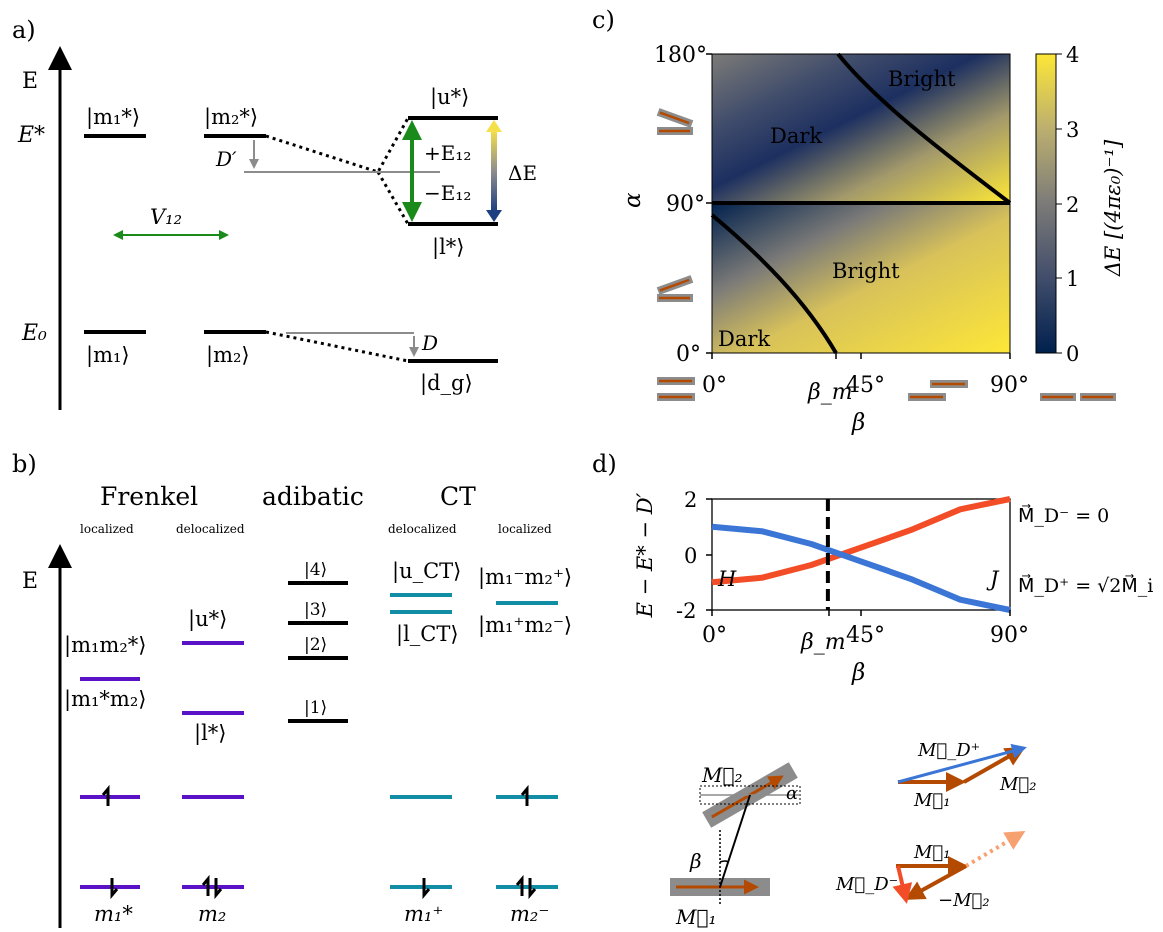  What do you see at coordinates (995, 849) in the screenshot?
I see `m2-dotted-vector` at bounding box center [995, 849].